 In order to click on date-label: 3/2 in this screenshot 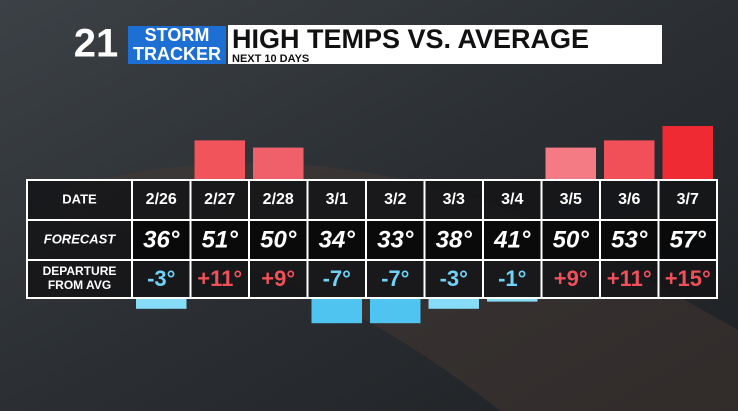, I will do `click(395, 199)`.